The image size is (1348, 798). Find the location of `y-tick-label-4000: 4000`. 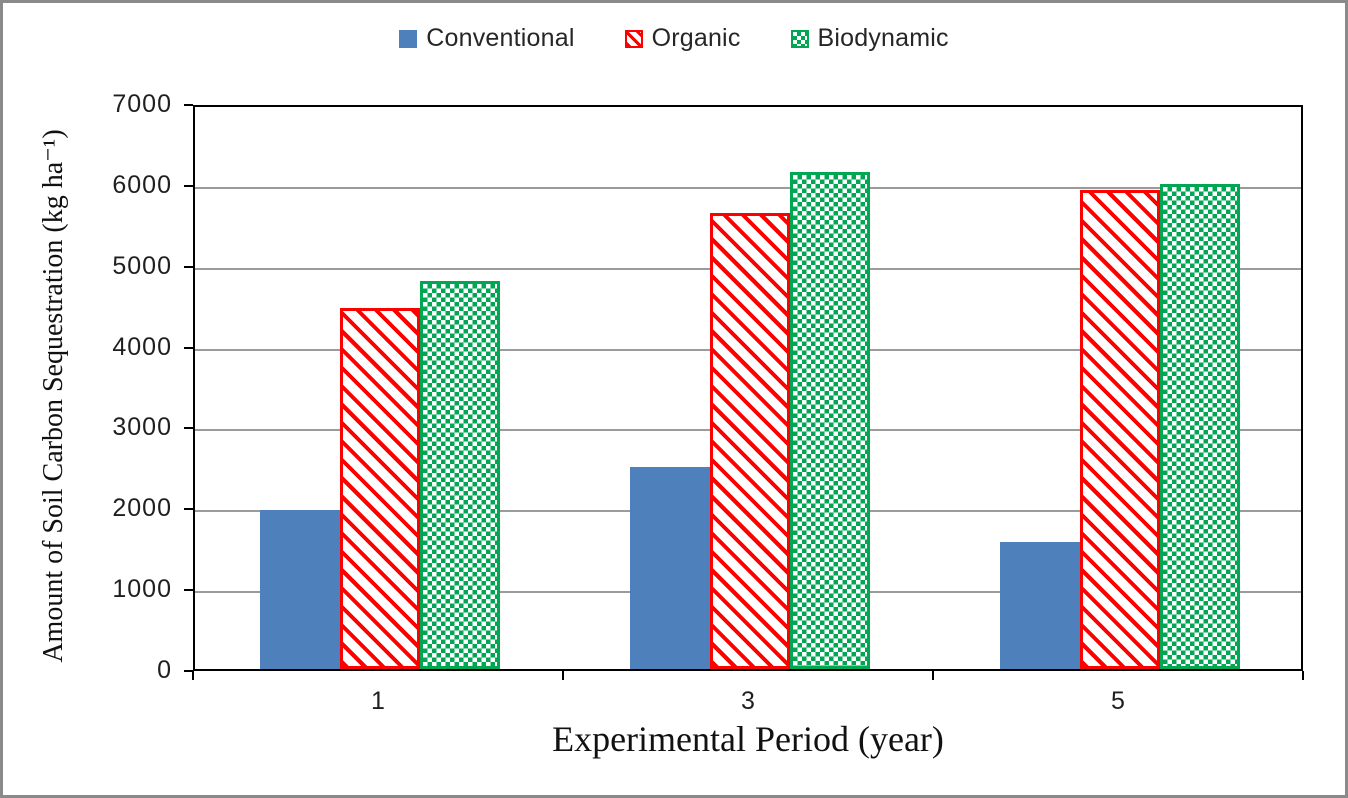

y-tick-label-4000: 4000 is located at coordinates (142, 346).